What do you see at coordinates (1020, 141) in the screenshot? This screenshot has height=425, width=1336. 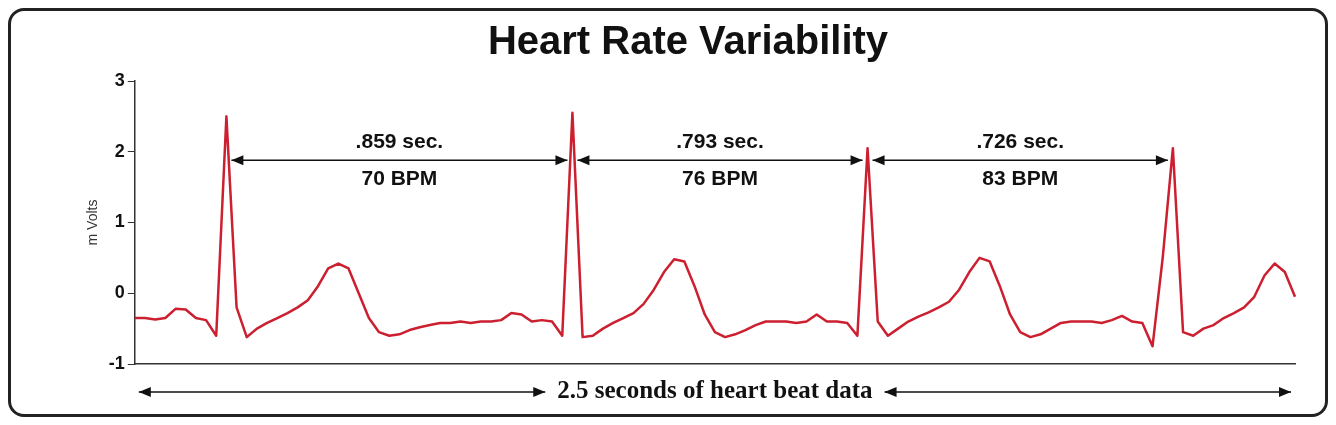 I see `annotation: .726 sec.` at bounding box center [1020, 141].